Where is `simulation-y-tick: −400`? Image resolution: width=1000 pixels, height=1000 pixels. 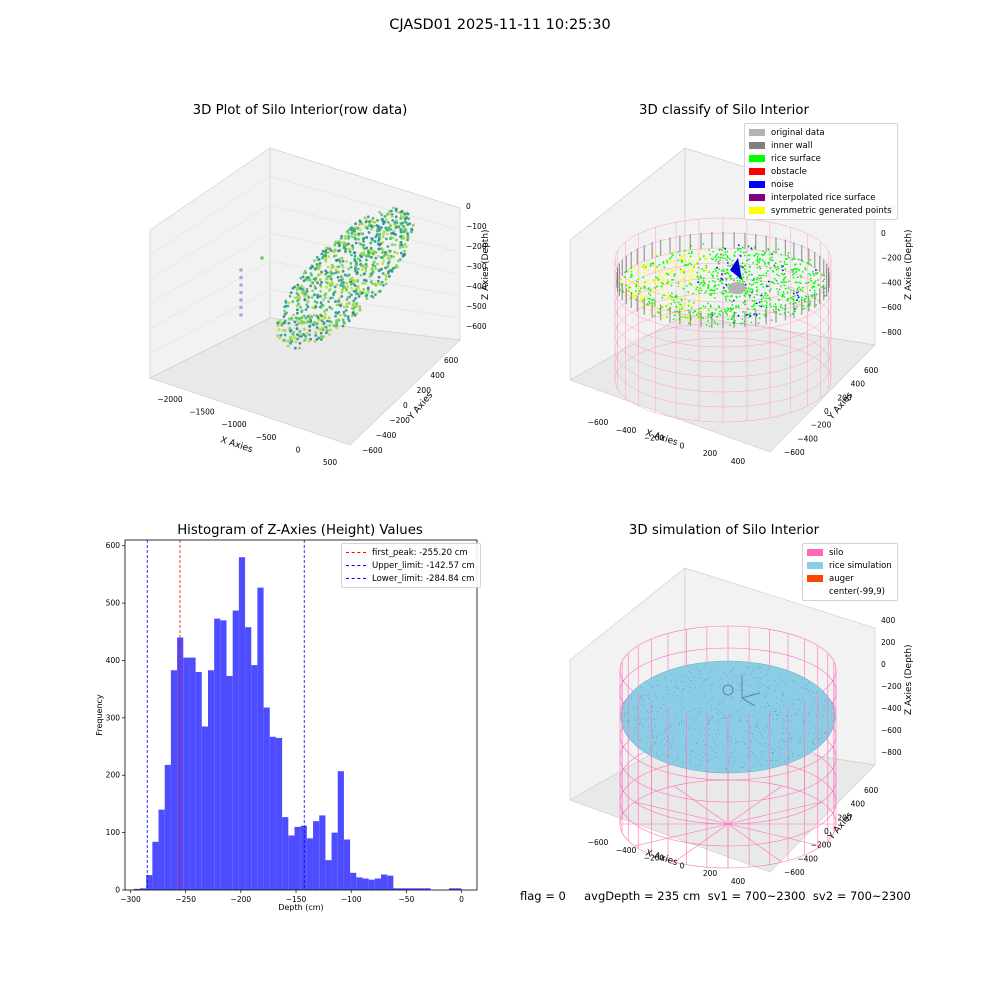
simulation-y-tick: −400 is located at coordinates (807, 858).